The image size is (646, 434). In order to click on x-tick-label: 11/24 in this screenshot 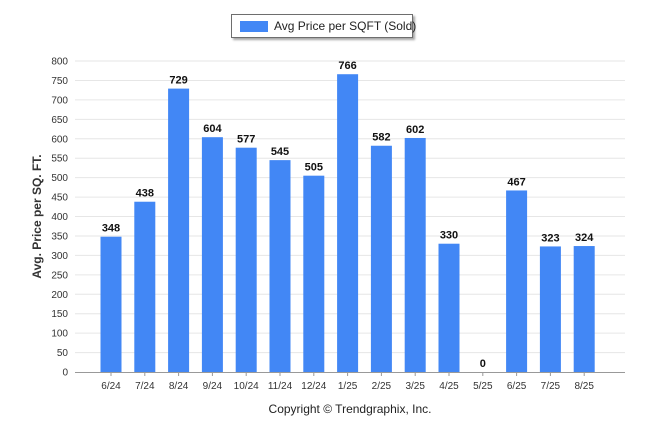, I will do `click(280, 386)`.